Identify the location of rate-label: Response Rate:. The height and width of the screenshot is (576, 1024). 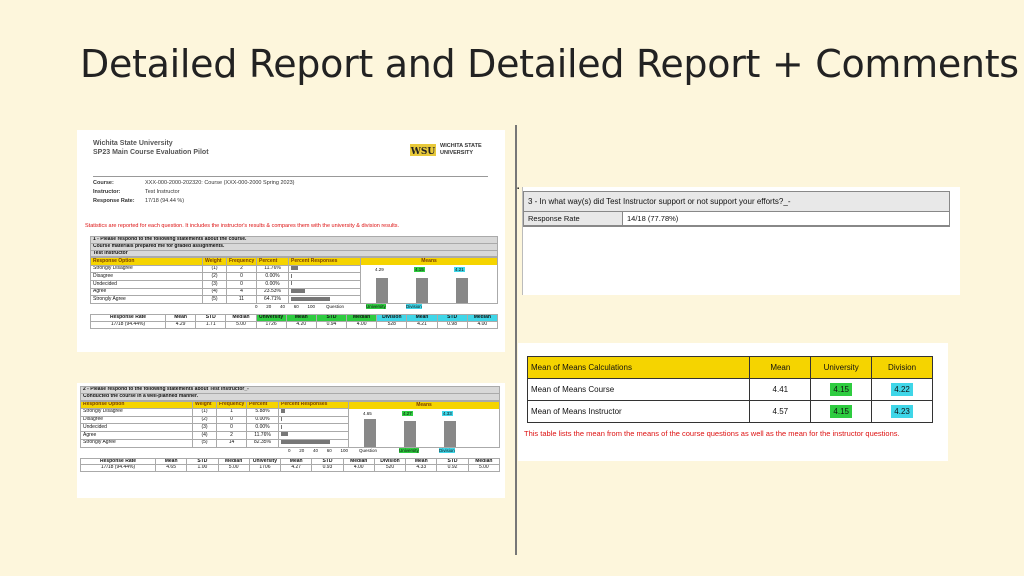
(114, 201).